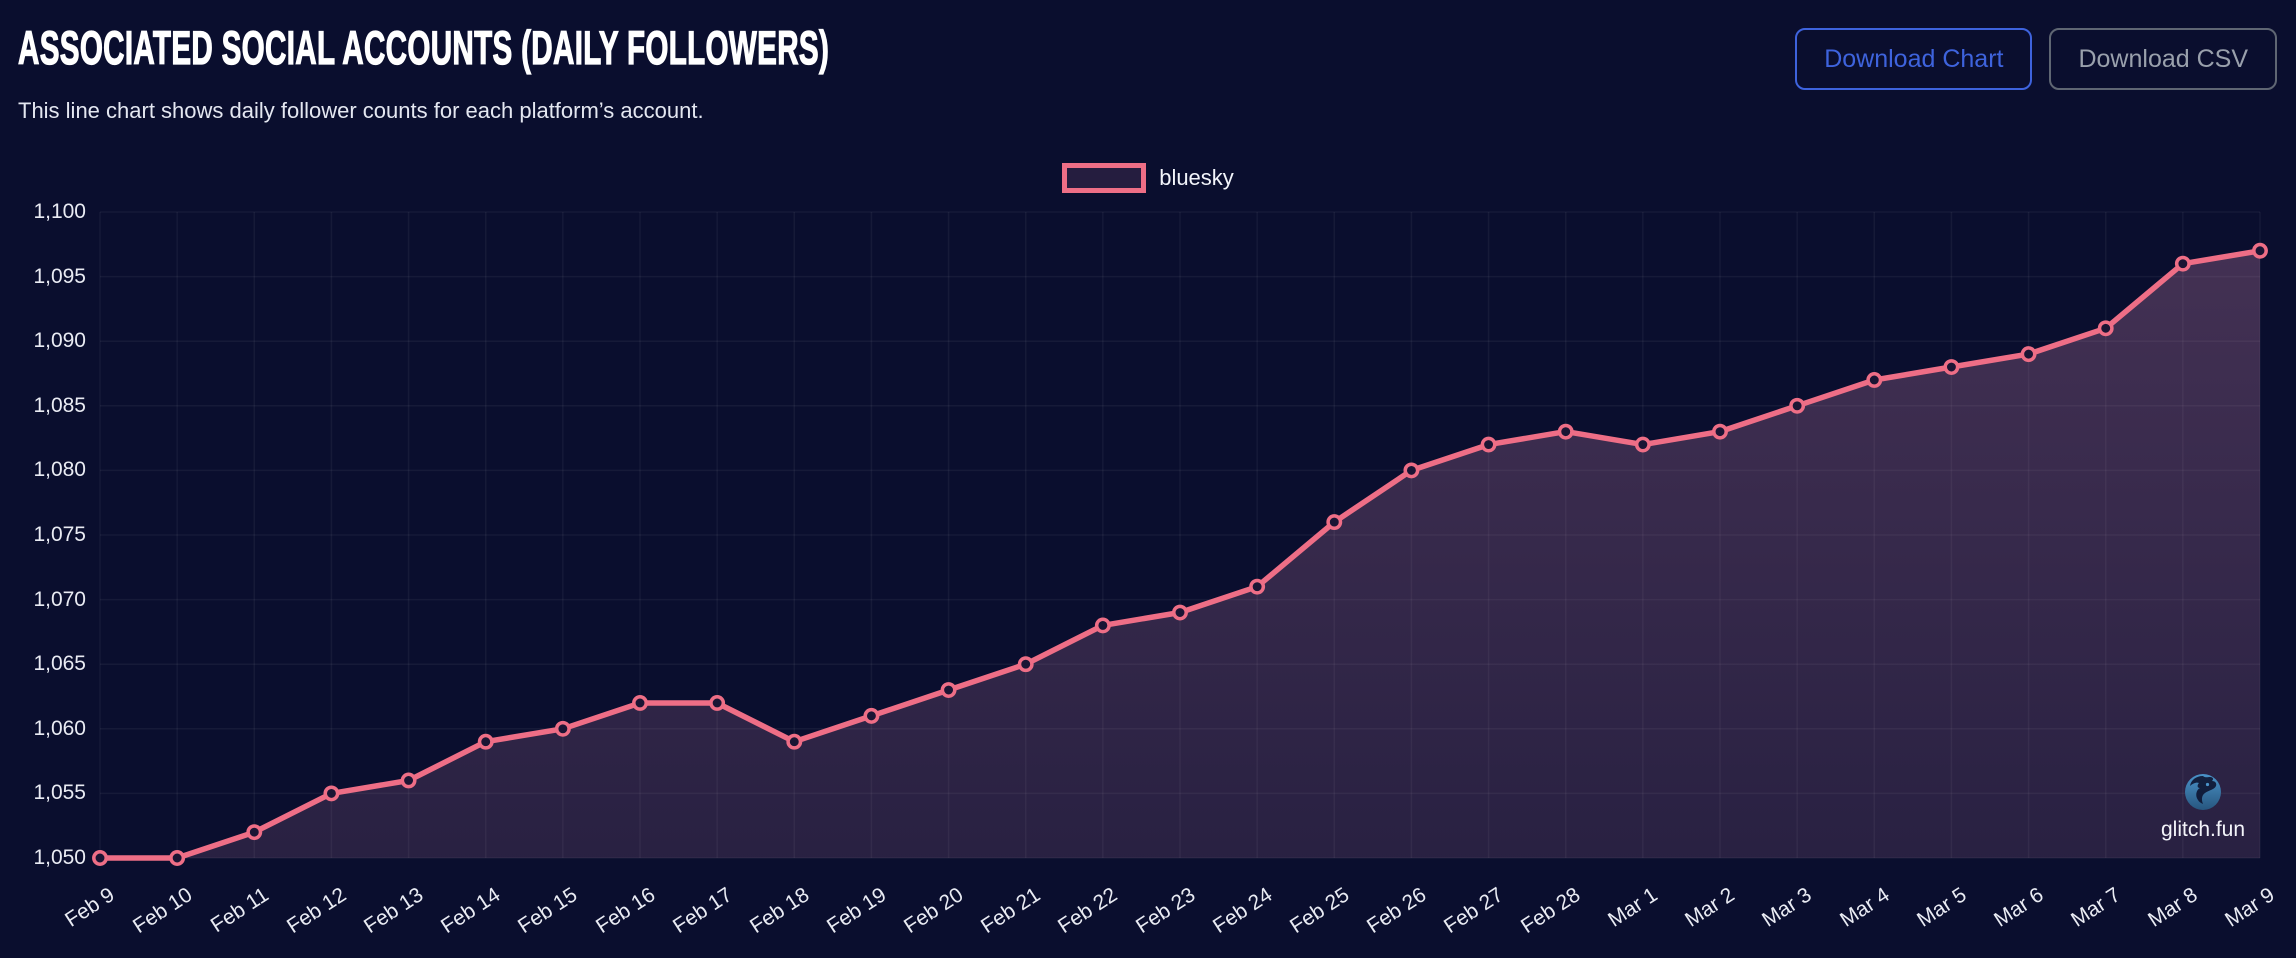 This screenshot has height=958, width=2296. I want to click on glitch-logo-icon, so click(2203, 792).